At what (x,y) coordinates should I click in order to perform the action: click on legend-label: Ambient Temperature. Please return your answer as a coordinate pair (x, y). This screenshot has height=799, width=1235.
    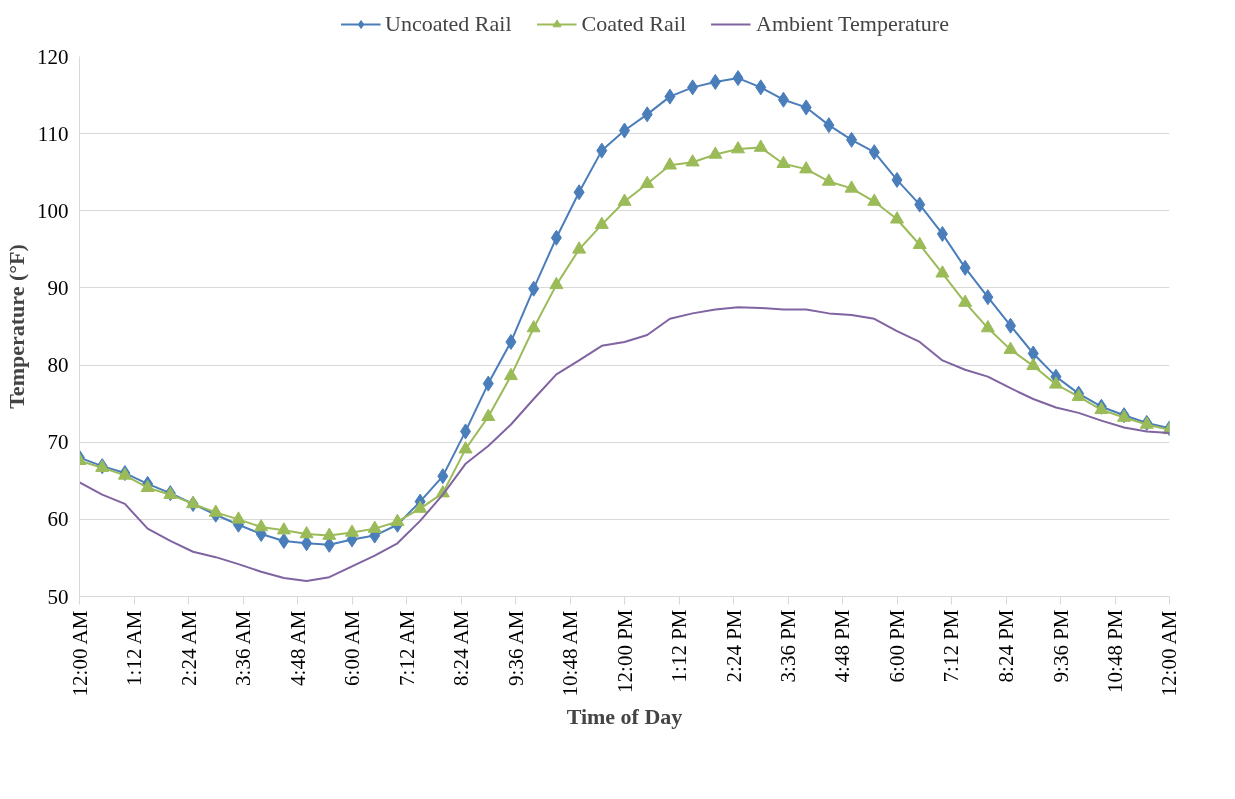
    Looking at the image, I should click on (852, 24).